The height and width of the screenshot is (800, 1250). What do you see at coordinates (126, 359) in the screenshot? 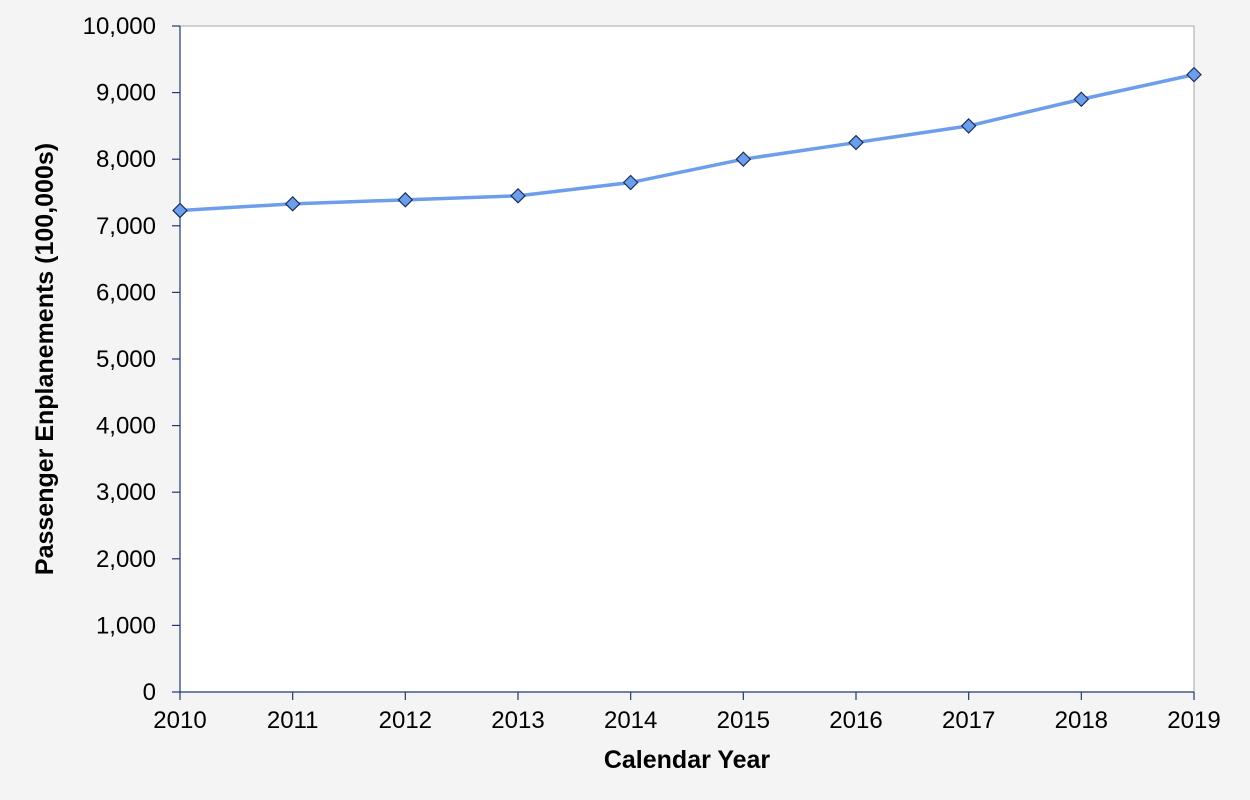
I see `y-tick-label: 5,000` at bounding box center [126, 359].